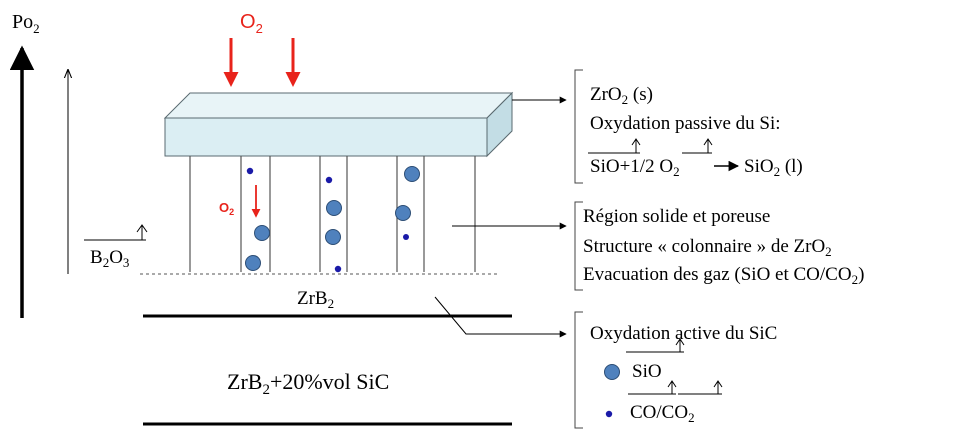 The width and height of the screenshot is (959, 434). What do you see at coordinates (662, 413) in the screenshot?
I see `legend-co-label: CO/CO2` at bounding box center [662, 413].